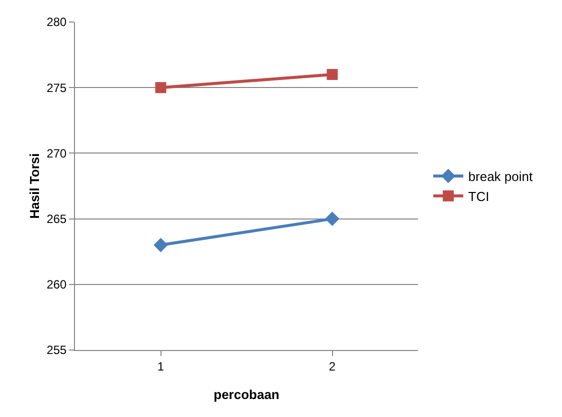  Describe the element at coordinates (479, 196) in the screenshot. I see `legend-label: TCI` at that location.